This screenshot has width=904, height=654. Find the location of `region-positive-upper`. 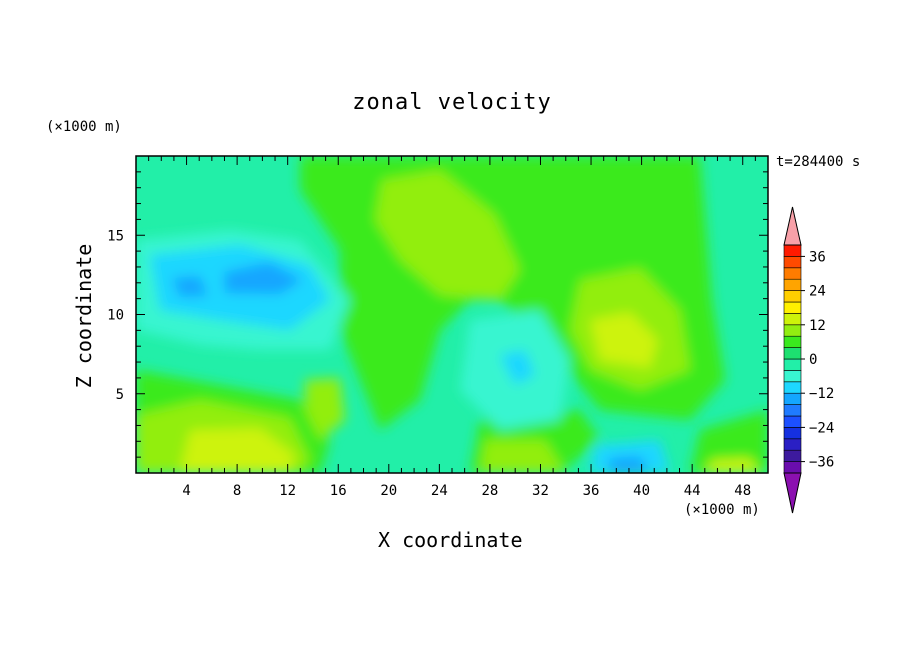

region-positive-upper is located at coordinates (447, 235).